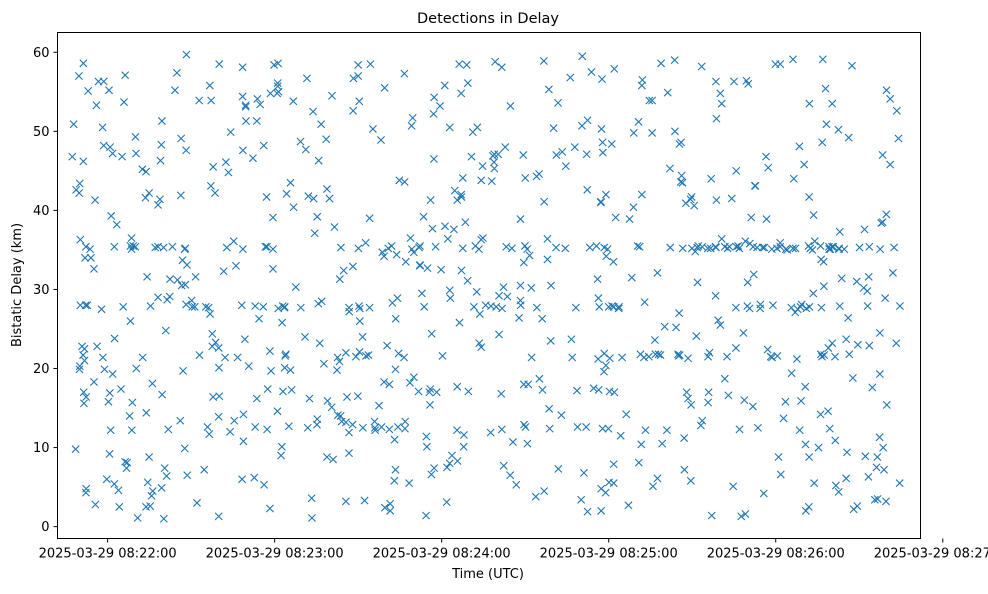 Image resolution: width=988 pixels, height=594 pixels. I want to click on x-tick-label: 2025-03-29 08:26:00, so click(776, 554).